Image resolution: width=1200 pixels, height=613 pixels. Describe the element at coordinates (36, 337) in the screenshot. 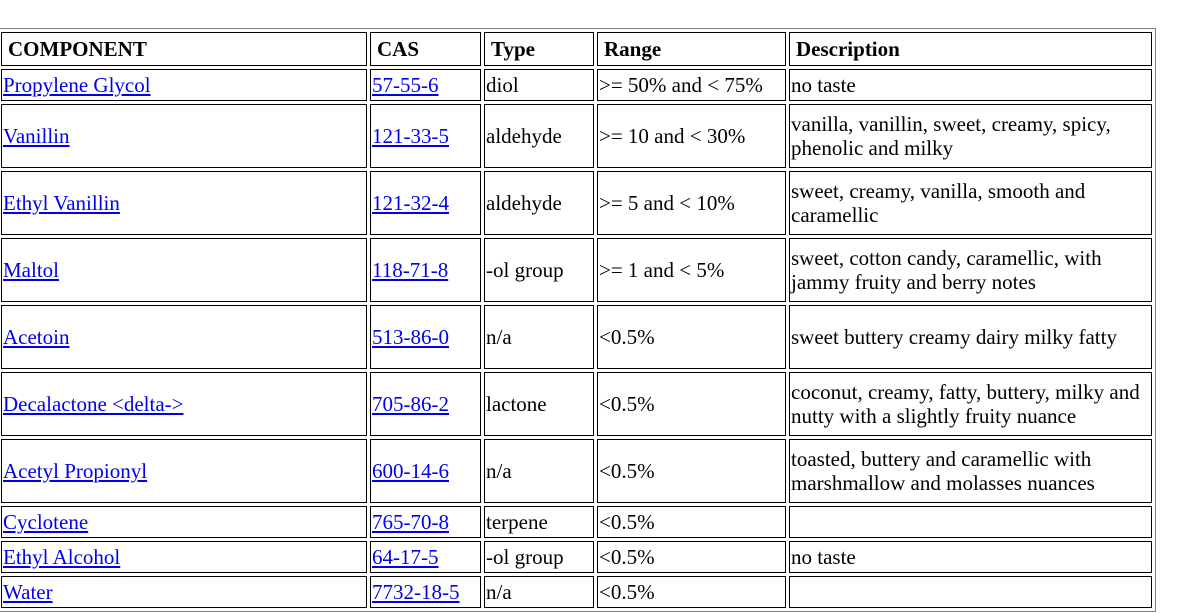

I see `component-link: Acetoin` at that location.